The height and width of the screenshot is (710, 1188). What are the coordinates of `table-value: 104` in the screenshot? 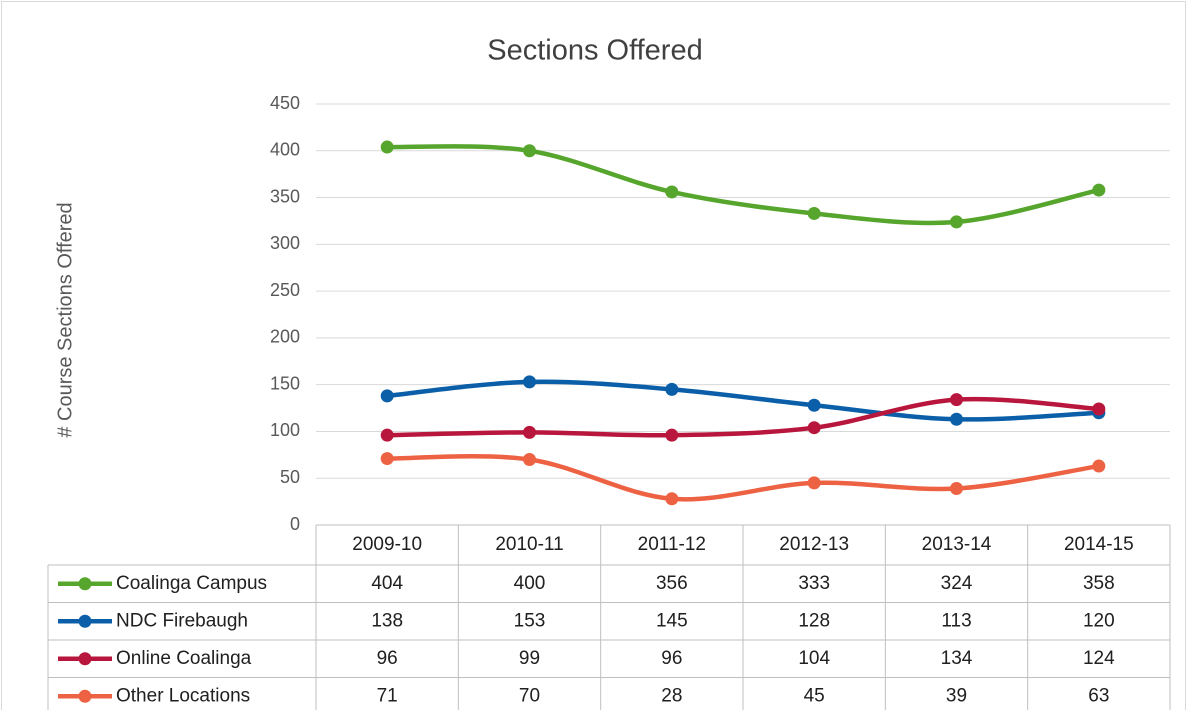 It's located at (814, 658).